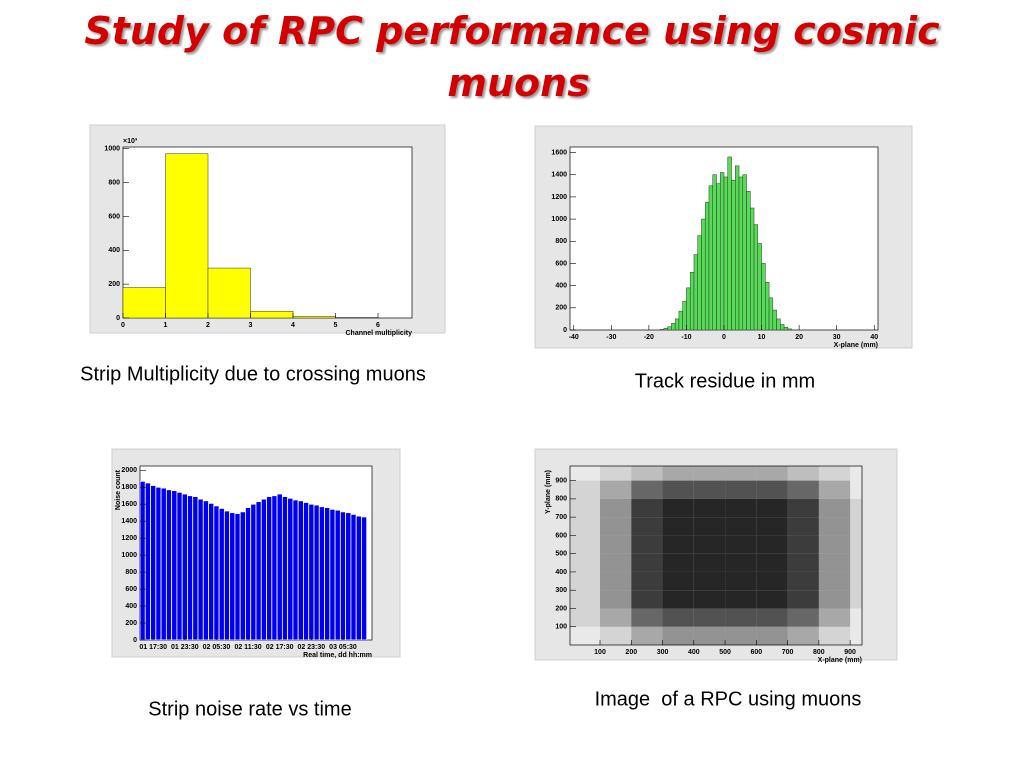  I want to click on marks, so click(254, 560).